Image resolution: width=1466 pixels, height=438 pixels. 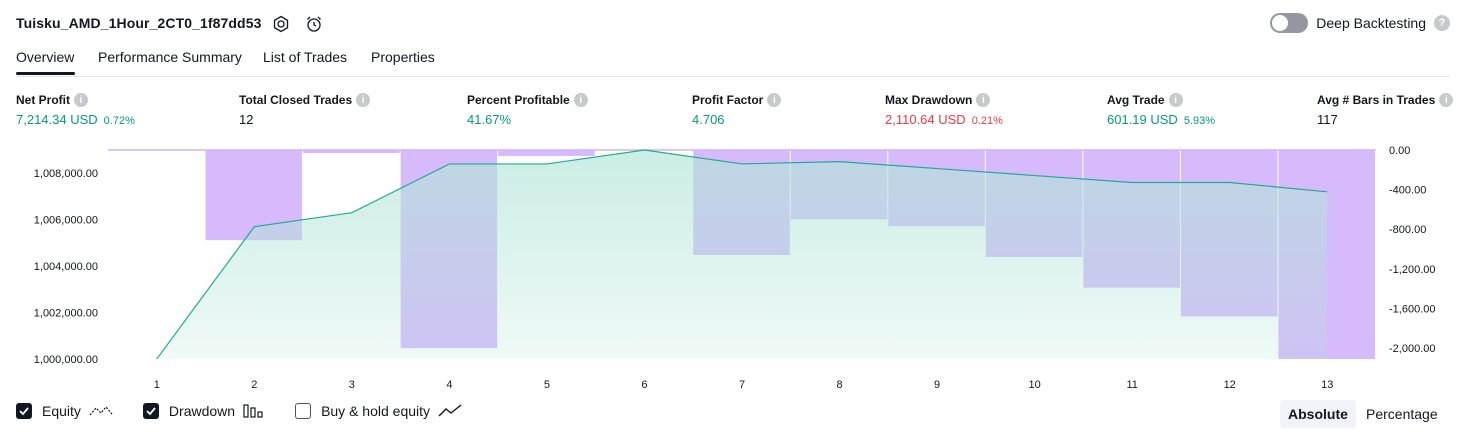 What do you see at coordinates (157, 385) in the screenshot?
I see `x-axis-tick-label: 1` at bounding box center [157, 385].